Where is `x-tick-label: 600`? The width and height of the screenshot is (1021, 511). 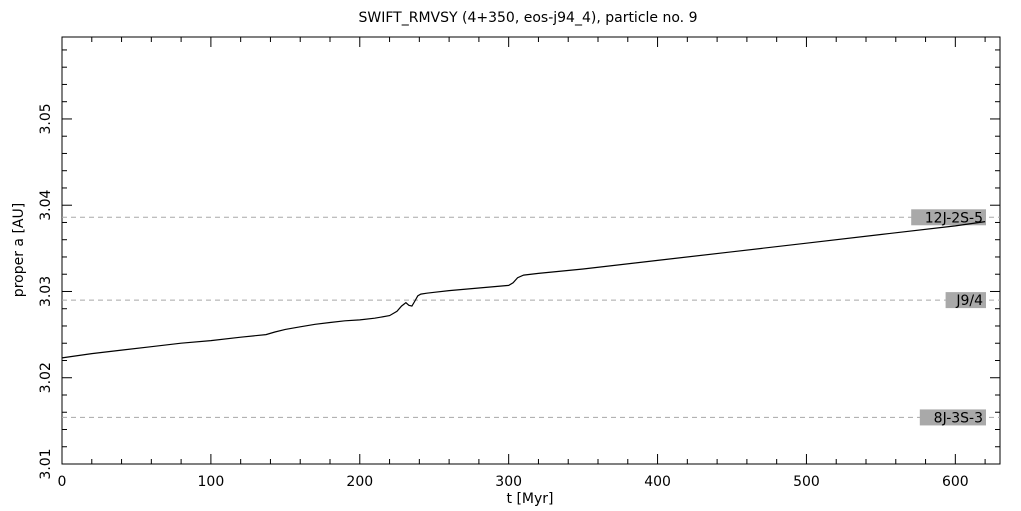
x-tick-label: 600 is located at coordinates (955, 482).